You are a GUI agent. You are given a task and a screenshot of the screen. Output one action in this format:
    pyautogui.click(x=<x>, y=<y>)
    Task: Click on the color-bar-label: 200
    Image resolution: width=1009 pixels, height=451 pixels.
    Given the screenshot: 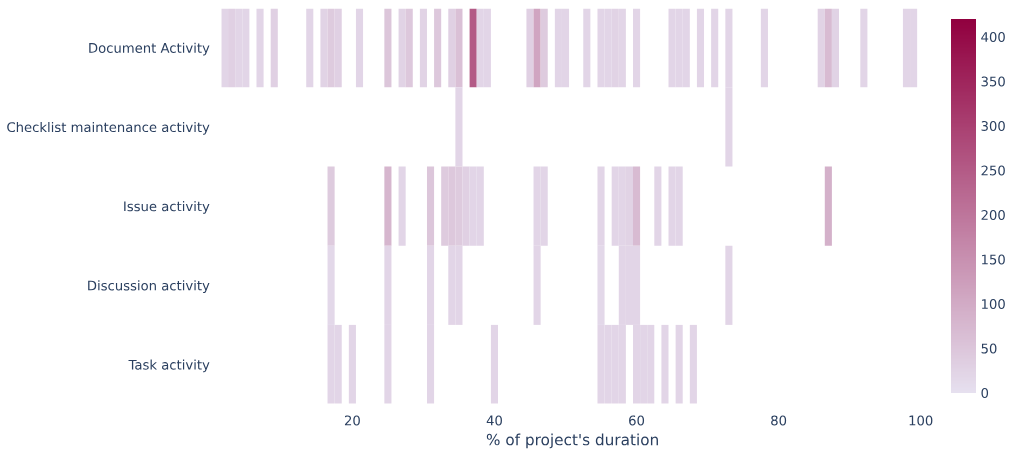 What is the action you would take?
    pyautogui.click(x=993, y=215)
    